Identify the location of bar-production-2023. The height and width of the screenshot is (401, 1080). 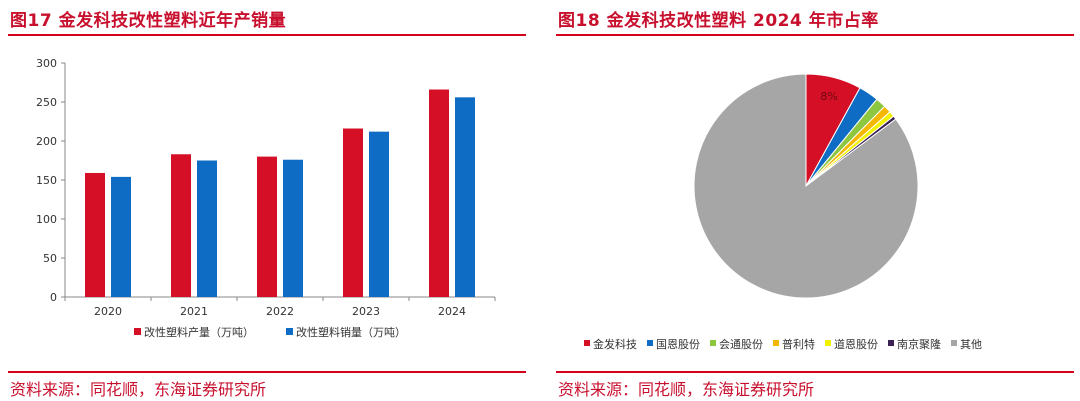
(353, 212).